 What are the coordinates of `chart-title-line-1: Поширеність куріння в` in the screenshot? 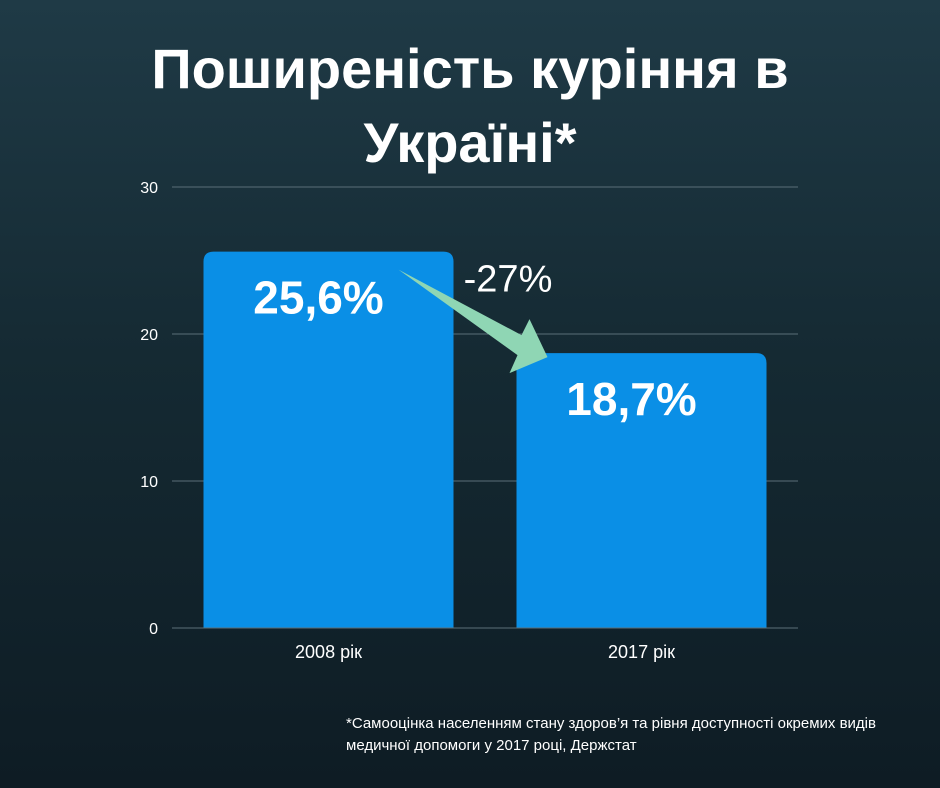 It's located at (470, 68).